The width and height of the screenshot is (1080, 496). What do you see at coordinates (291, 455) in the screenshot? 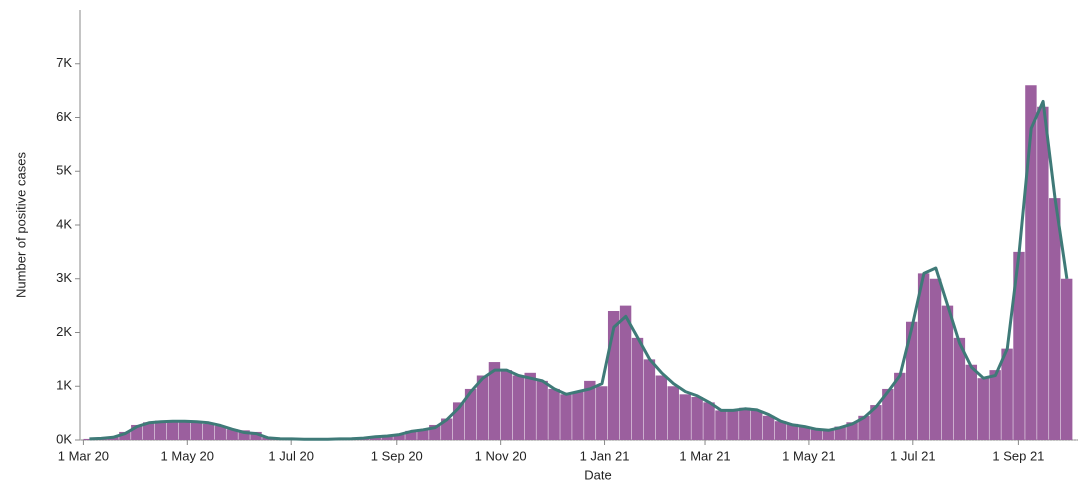
I see `x-tick-label: 1 Jul 20` at bounding box center [291, 455].